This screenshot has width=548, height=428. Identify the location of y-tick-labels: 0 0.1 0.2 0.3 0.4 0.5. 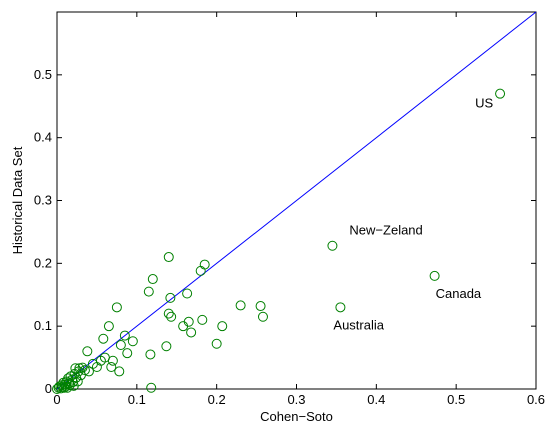
(43, 231).